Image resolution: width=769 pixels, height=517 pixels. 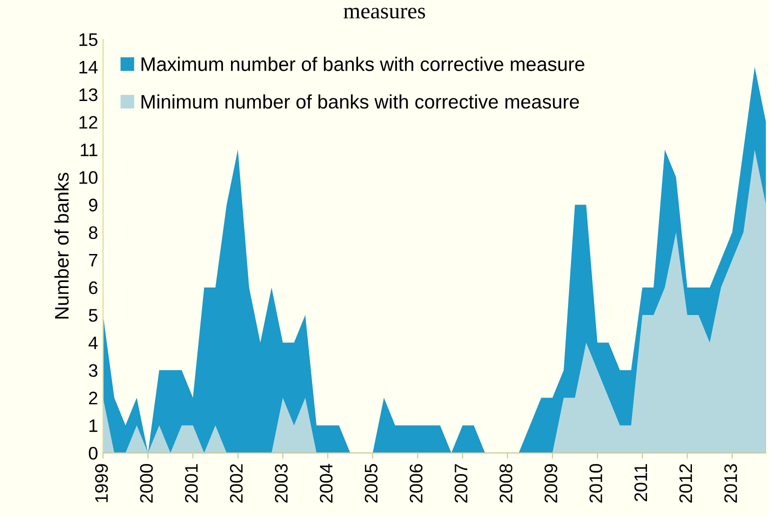 I want to click on y-tick-label: 10, so click(x=88, y=177).